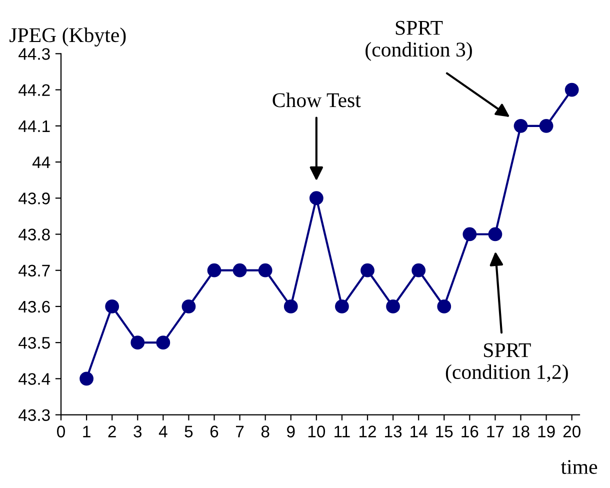 Image resolution: width=610 pixels, height=488 pixels. I want to click on x-tick-label: 3, so click(138, 432).